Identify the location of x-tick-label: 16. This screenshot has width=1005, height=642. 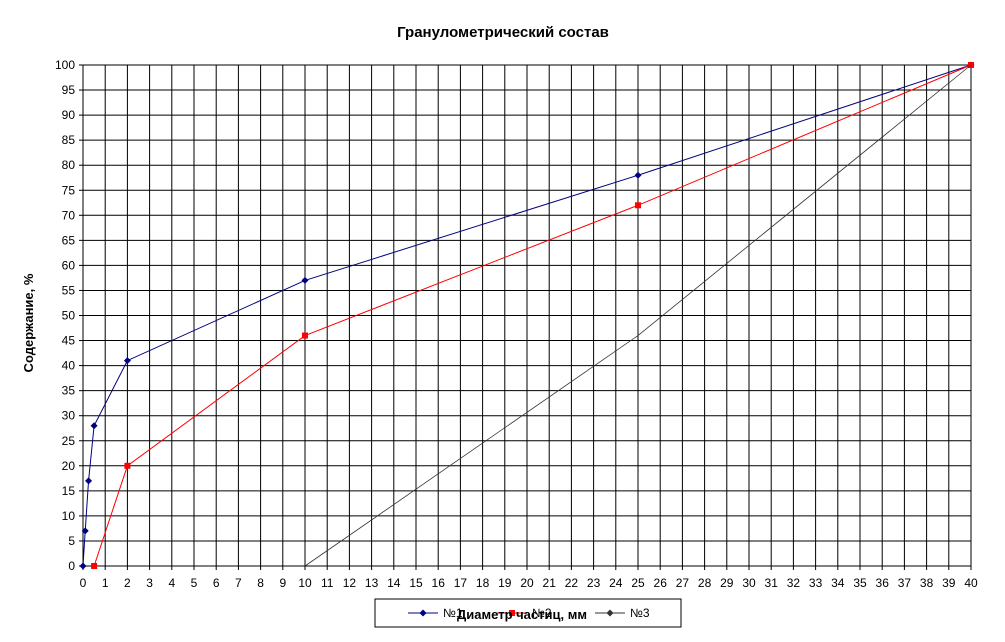
(439, 583).